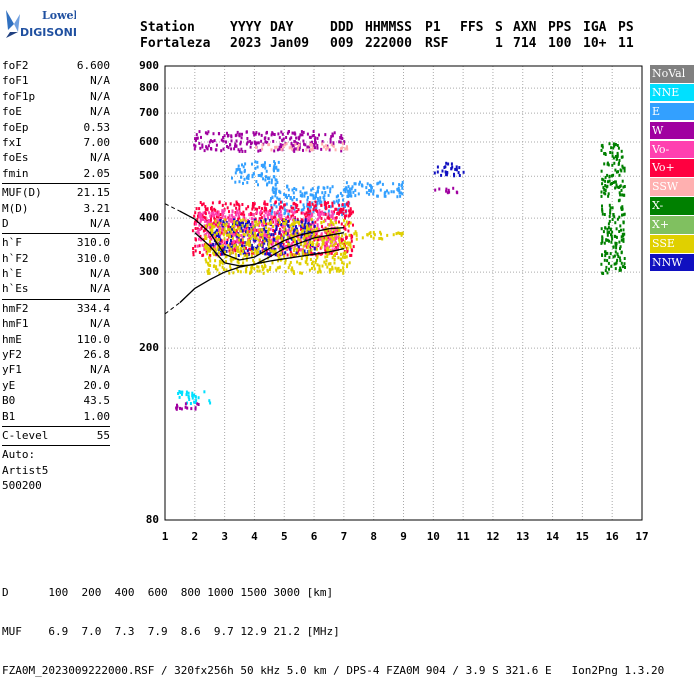  I want to click on polarization-legend: NoVal NNE E W Vo- Vo+ SSW X- X+ SSE NNW, so click(672, 169).